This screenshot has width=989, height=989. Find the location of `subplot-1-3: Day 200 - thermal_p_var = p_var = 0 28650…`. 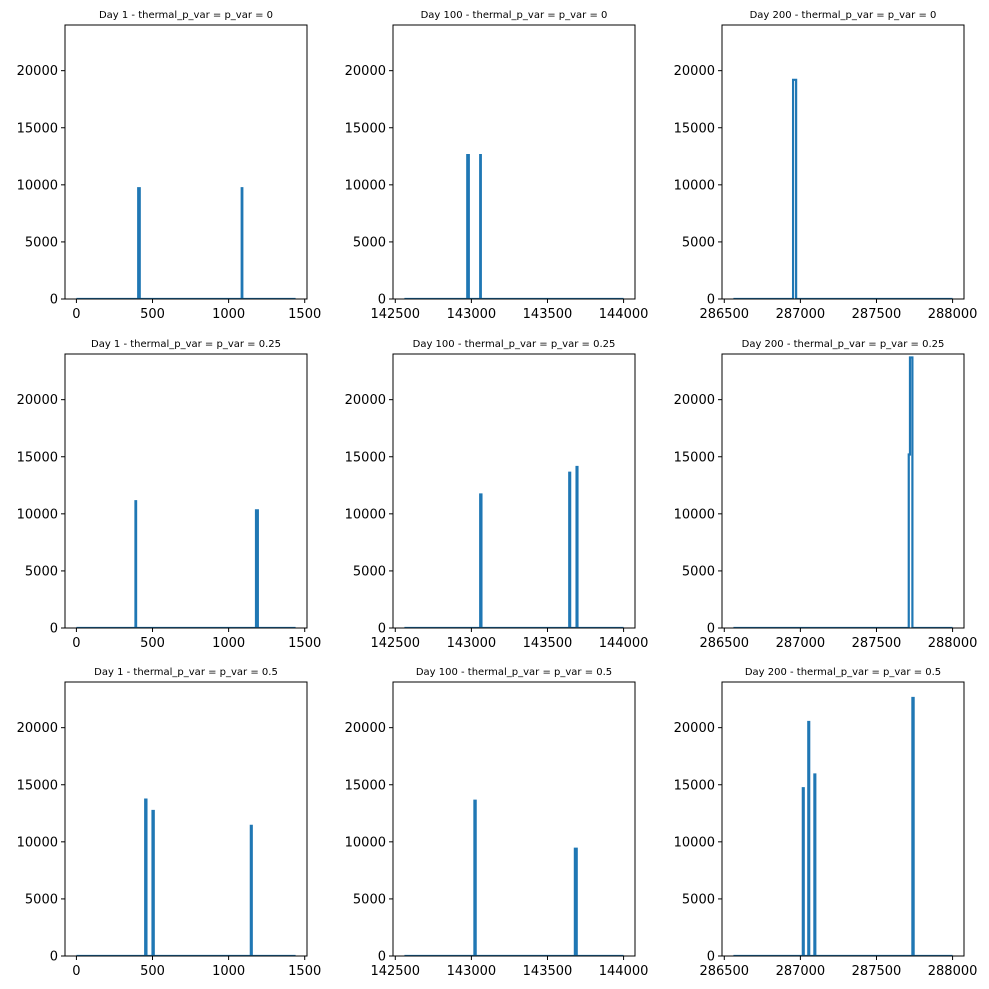

subplot-1-3: Day 200 - thermal_p_var = p_var = 0 28650… is located at coordinates (826, 166).